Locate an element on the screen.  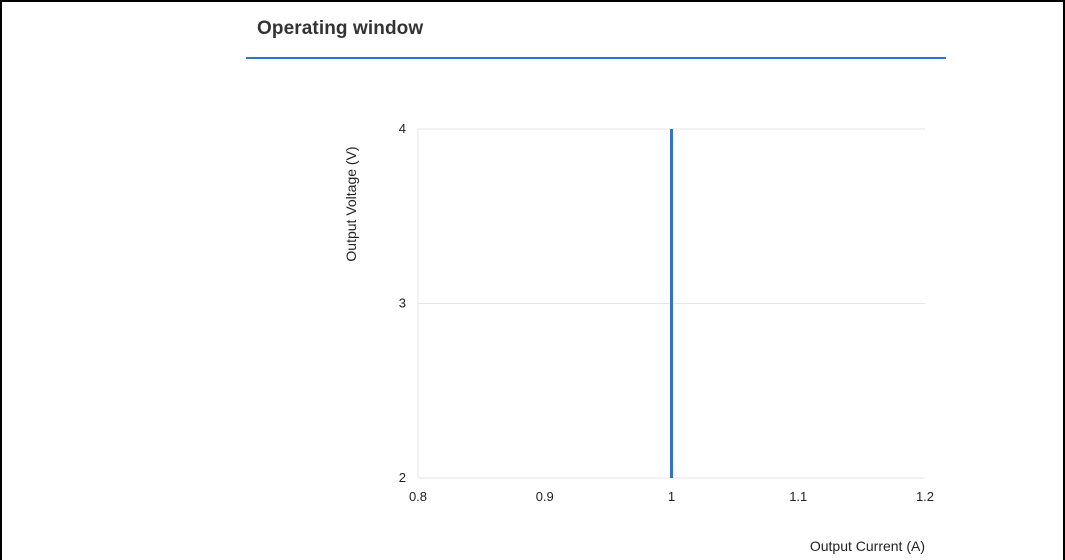
x-tick-label: 1.1 is located at coordinates (798, 496).